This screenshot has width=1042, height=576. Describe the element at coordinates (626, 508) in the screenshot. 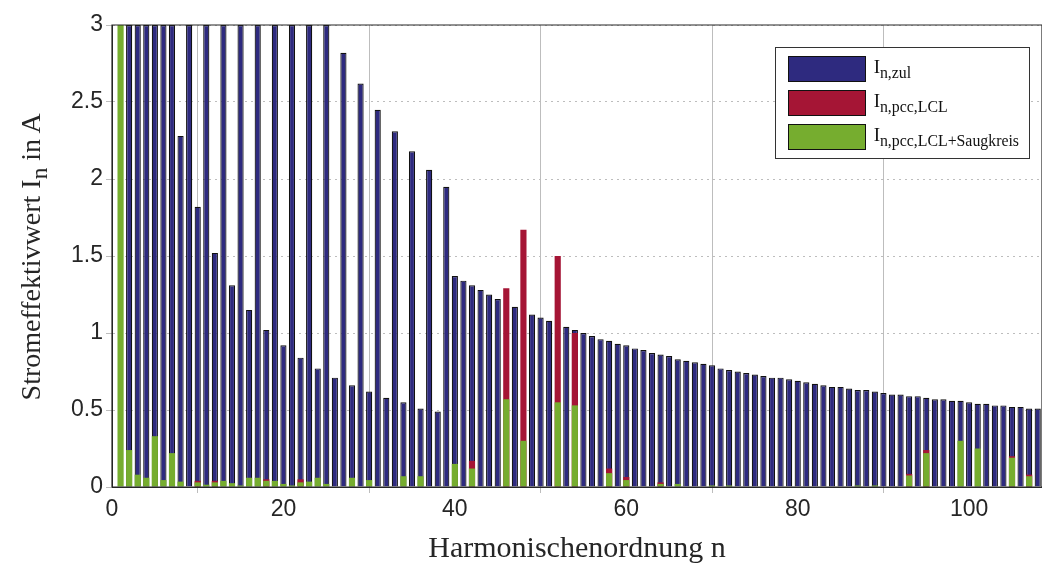

I see `x-tick-label: 60` at that location.